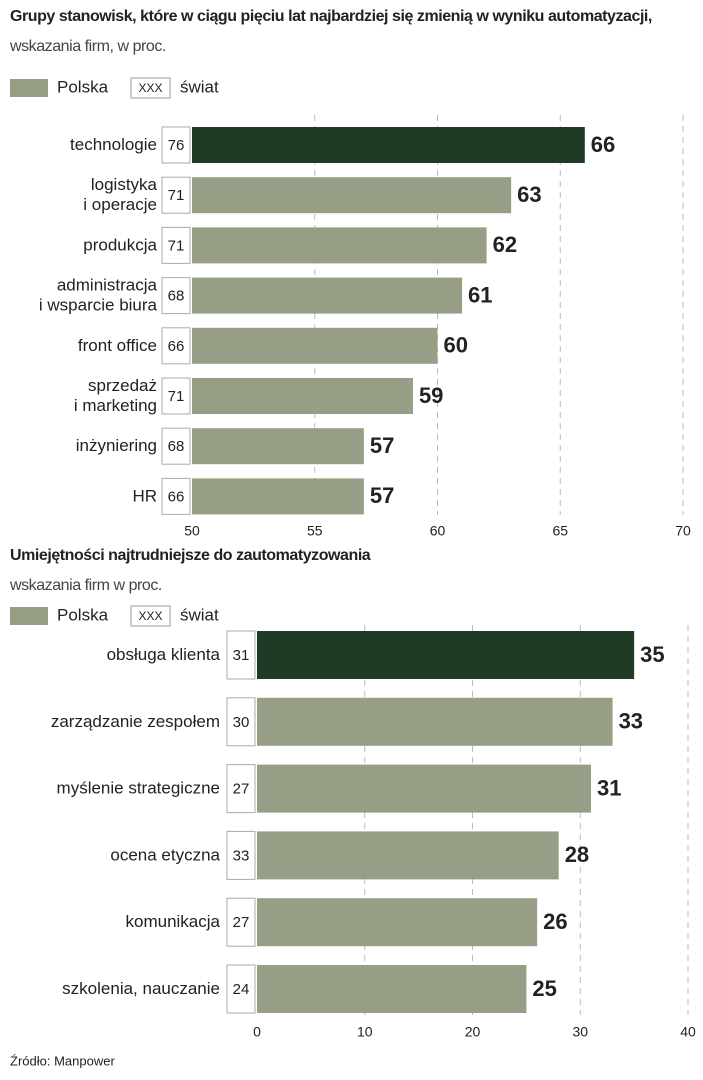  Describe the element at coordinates (688, 1032) in the screenshot. I see `x-tick-label: 40` at that location.